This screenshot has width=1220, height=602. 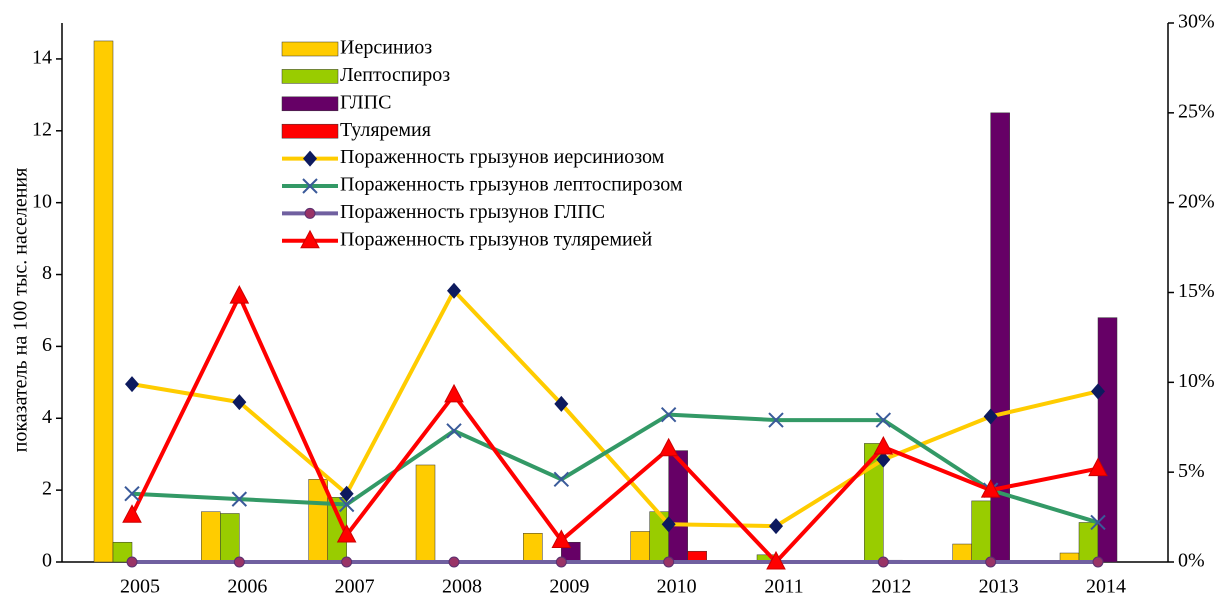 What do you see at coordinates (247, 587) in the screenshot?
I see `x-tick-label: 2006` at bounding box center [247, 587].